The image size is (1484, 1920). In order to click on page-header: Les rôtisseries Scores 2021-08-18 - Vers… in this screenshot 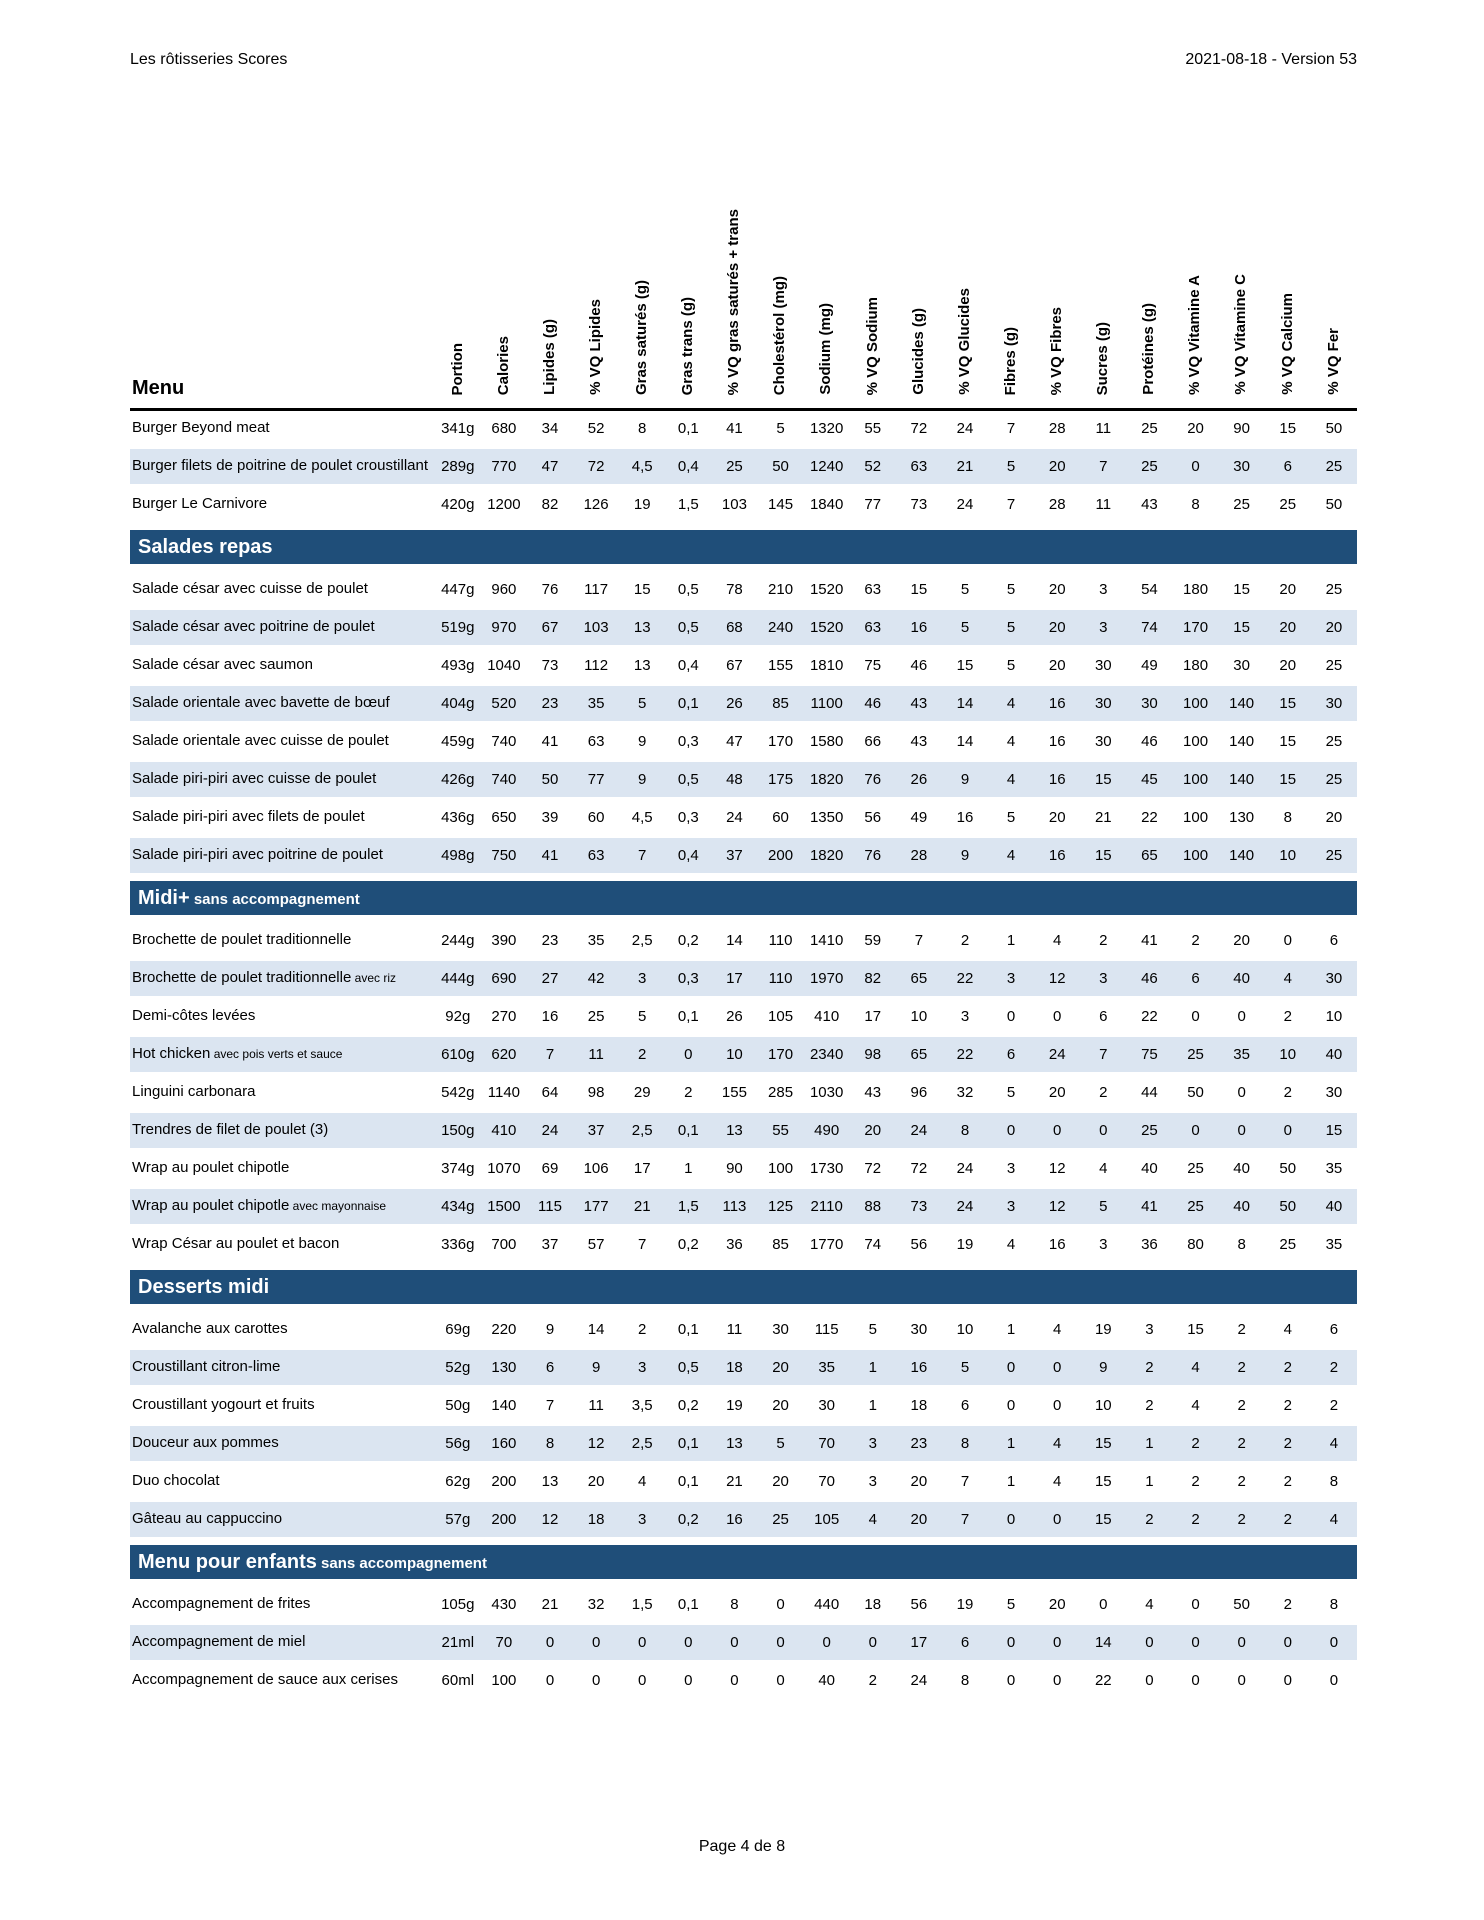, I will do `click(743, 59)`.